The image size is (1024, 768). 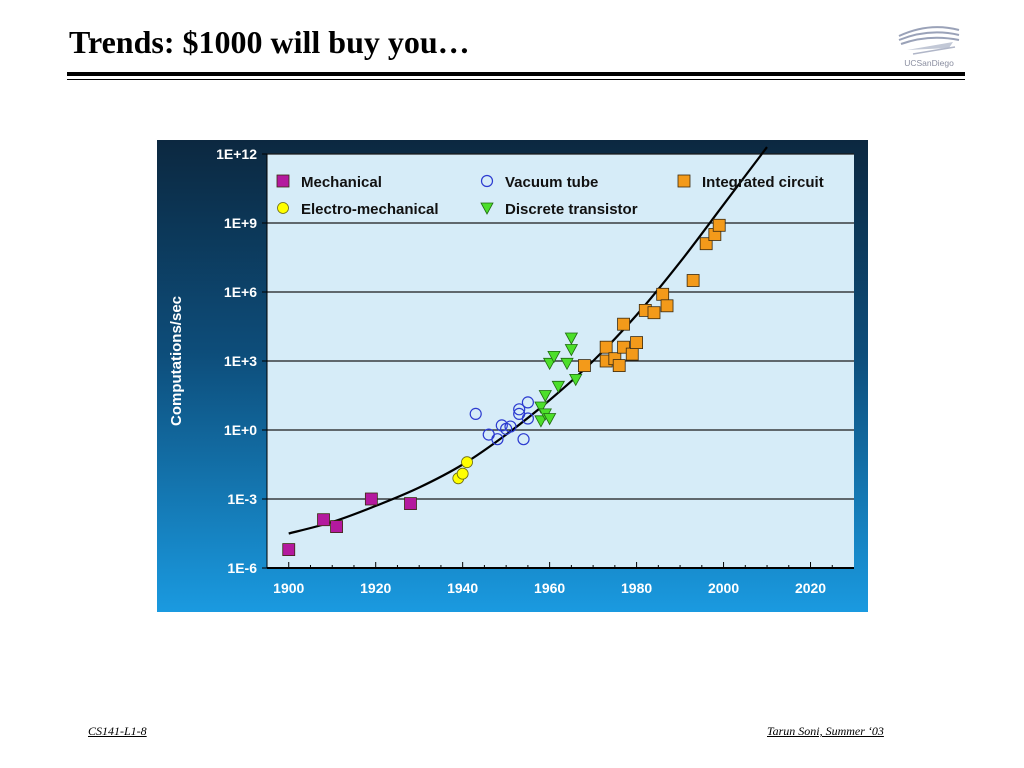 I want to click on x-tick-label: 1960, so click(x=549, y=588).